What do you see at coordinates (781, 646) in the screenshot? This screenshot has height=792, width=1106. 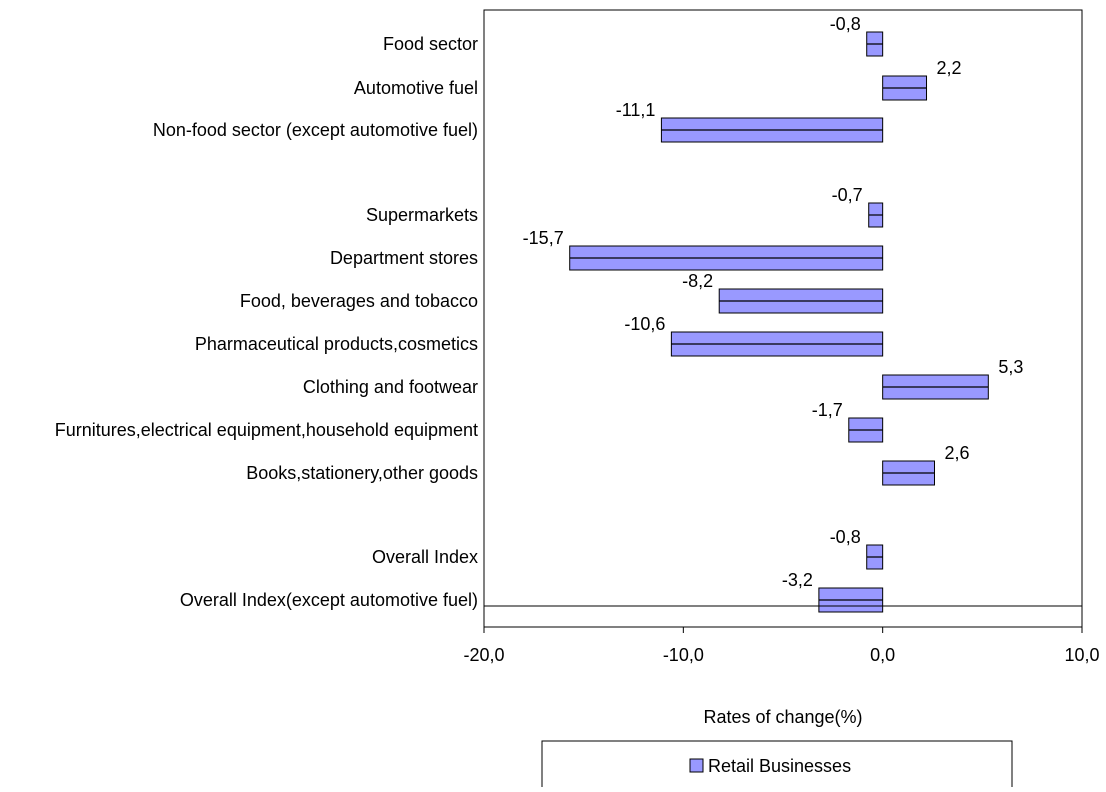 I see `x-axis-ticks: -20,0 -10,0 0,0 10,0` at bounding box center [781, 646].